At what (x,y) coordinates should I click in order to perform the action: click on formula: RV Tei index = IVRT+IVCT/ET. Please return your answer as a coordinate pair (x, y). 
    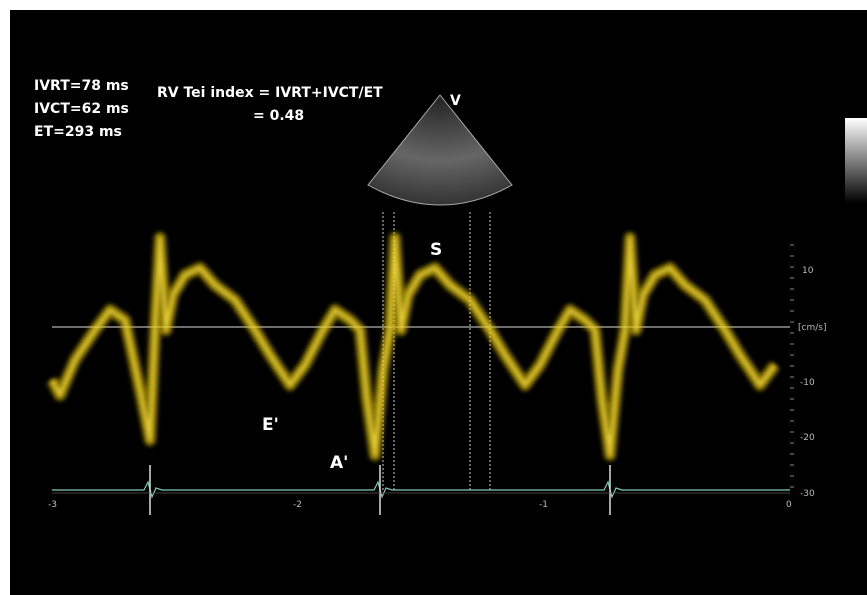
    Looking at the image, I should click on (270, 93).